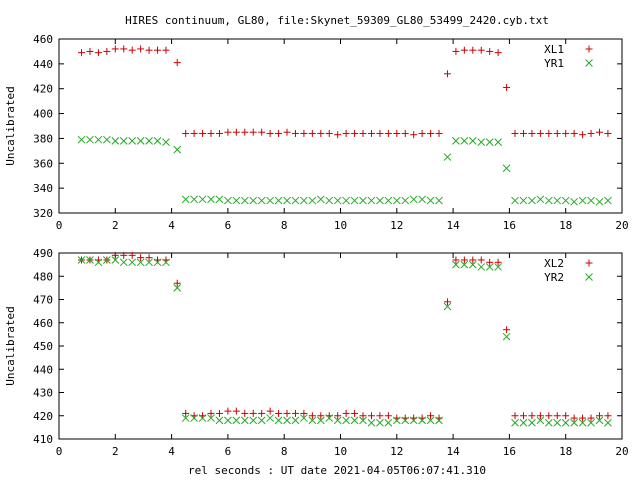 The image size is (640, 484). What do you see at coordinates (43, 89) in the screenshot?
I see `y-tick-label: 420` at bounding box center [43, 89].